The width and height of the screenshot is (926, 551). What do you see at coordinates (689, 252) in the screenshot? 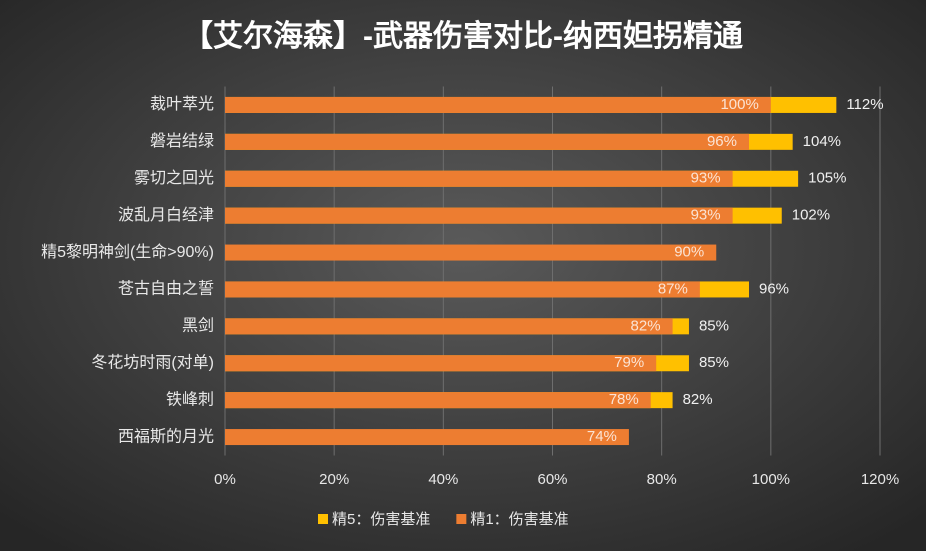
I see `value-label: 90%` at bounding box center [689, 252].